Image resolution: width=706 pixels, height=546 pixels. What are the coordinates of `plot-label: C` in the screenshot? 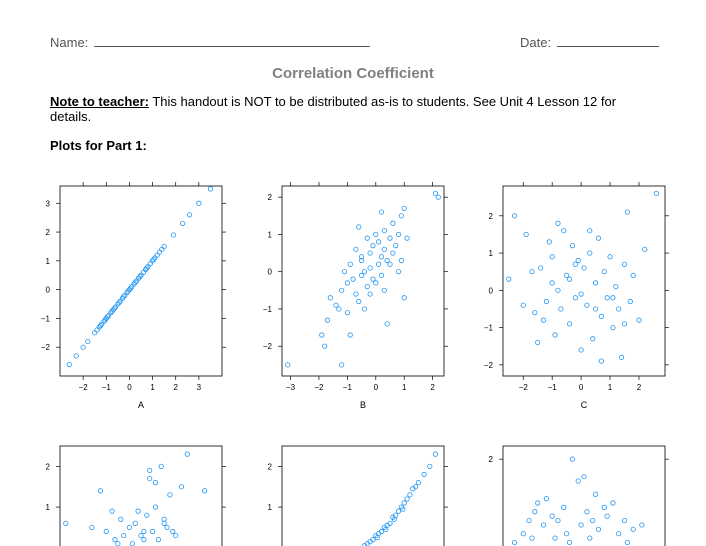 It's located at (584, 405).